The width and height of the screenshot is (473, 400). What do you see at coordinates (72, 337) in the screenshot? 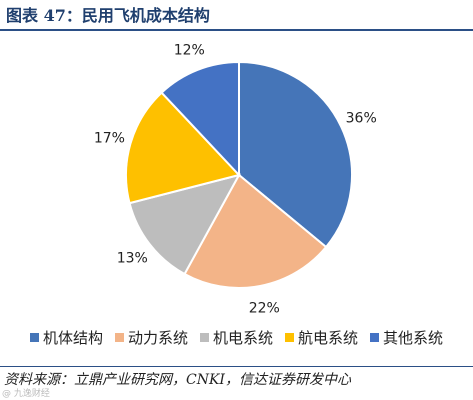
I see `legend-label: 机体结构` at bounding box center [72, 337].